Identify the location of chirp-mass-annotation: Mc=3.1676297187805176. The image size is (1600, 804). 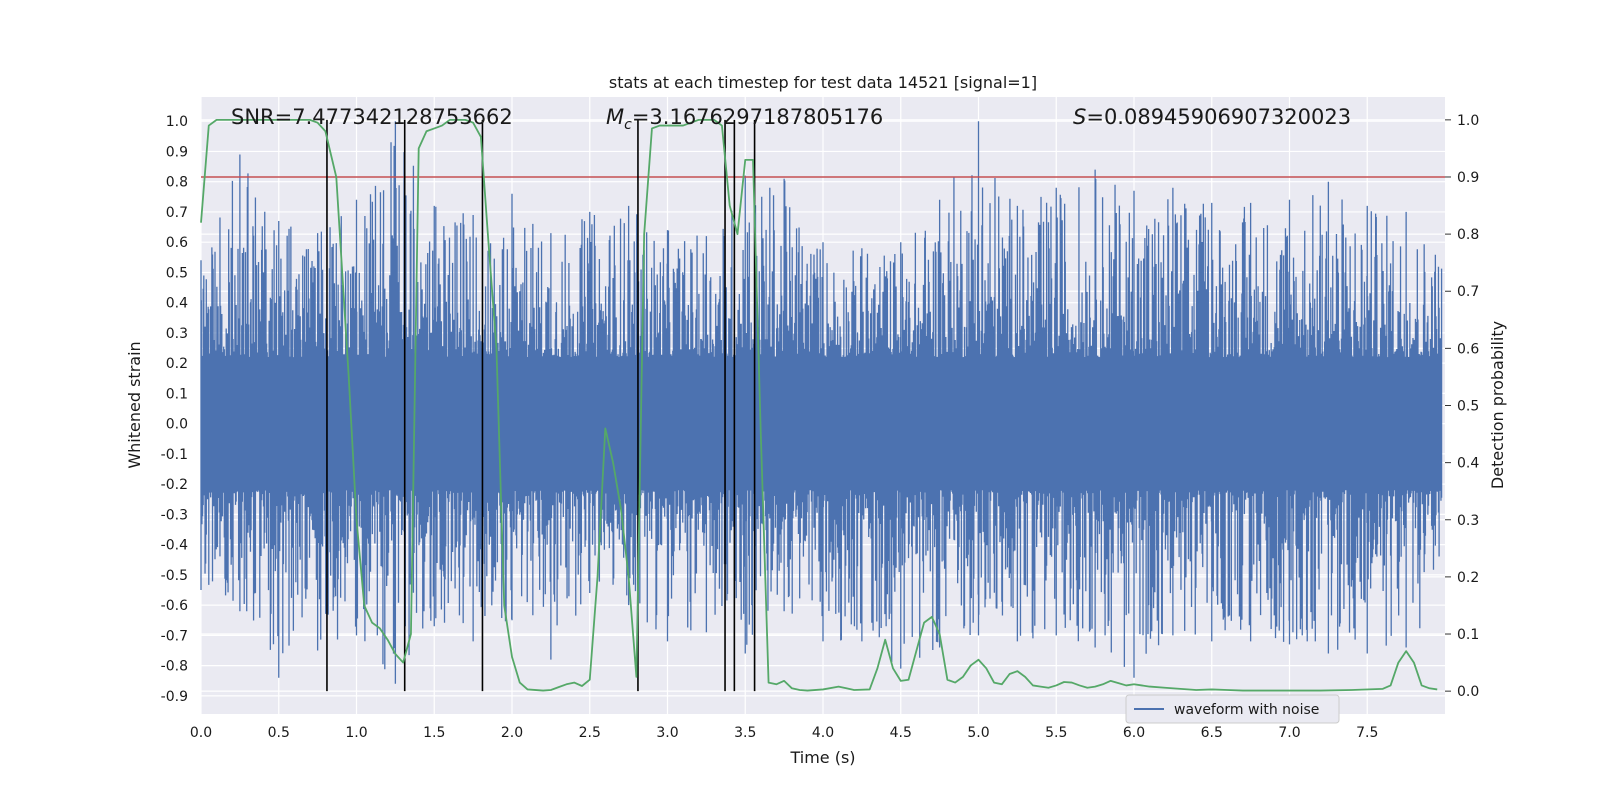
(744, 119).